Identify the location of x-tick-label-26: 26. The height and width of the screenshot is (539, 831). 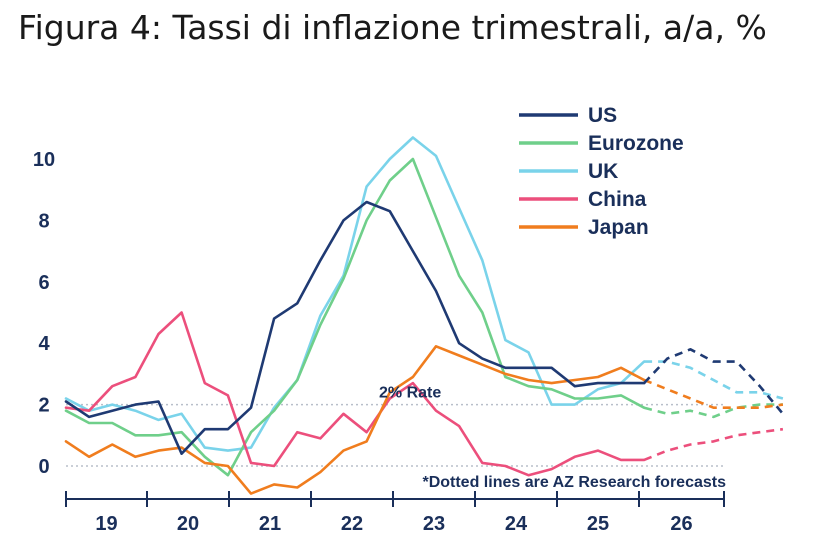
(681, 524).